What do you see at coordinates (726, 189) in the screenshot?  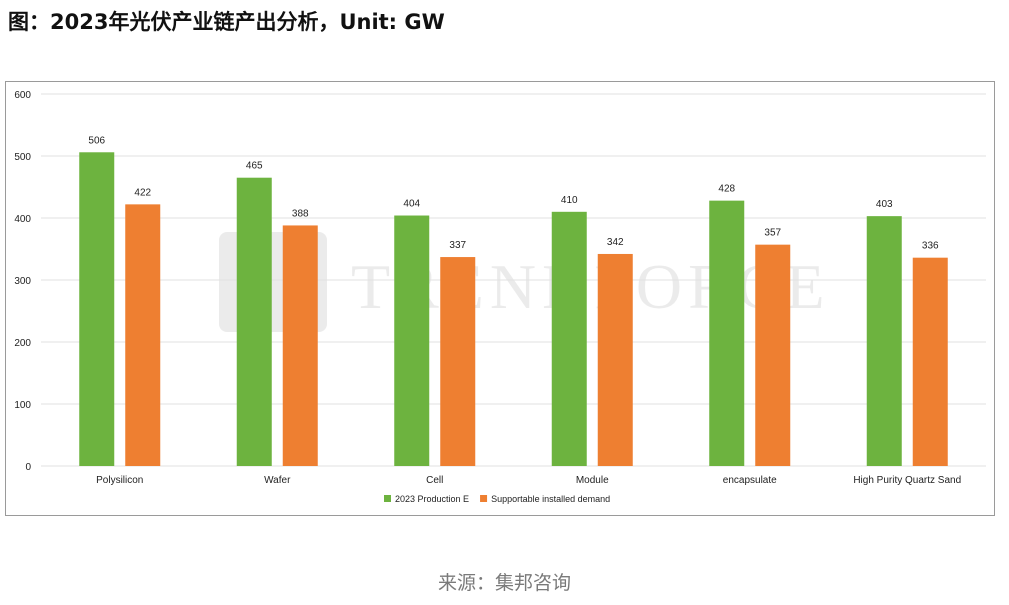 I see `data-label: 428` at bounding box center [726, 189].